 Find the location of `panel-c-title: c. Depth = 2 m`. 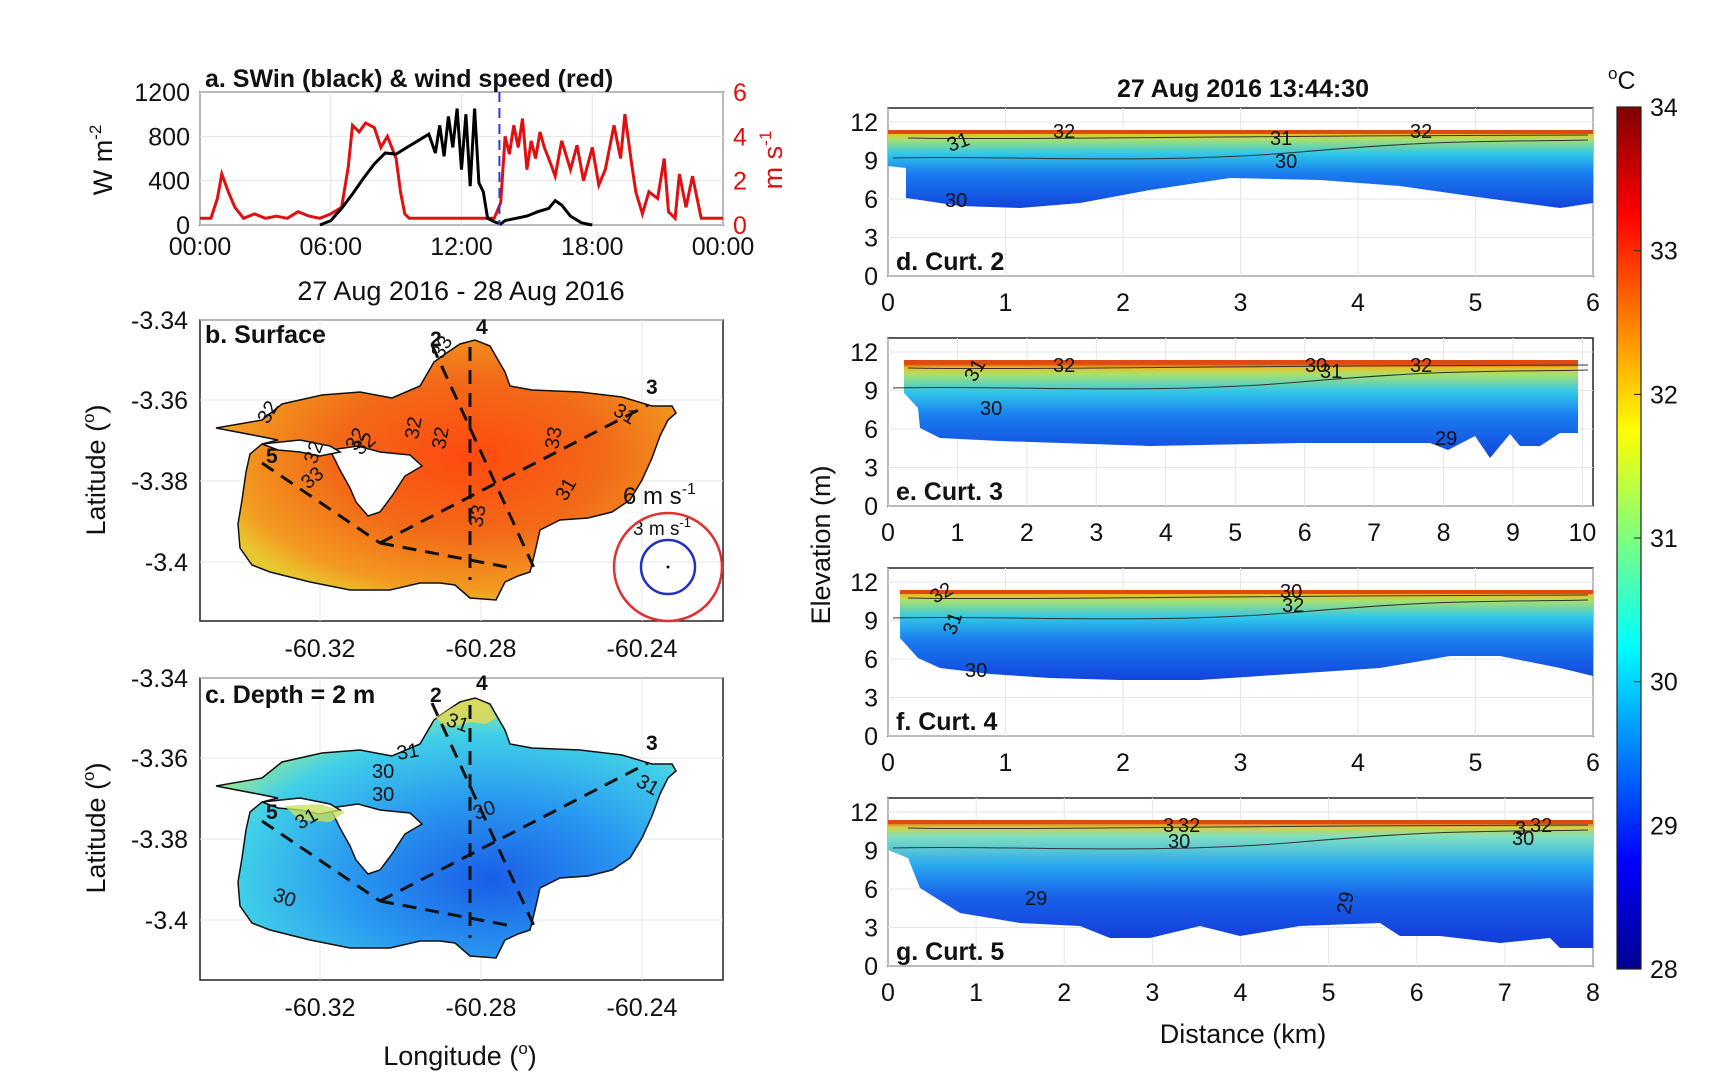

panel-c-title: c. Depth = 2 m is located at coordinates (290, 695).